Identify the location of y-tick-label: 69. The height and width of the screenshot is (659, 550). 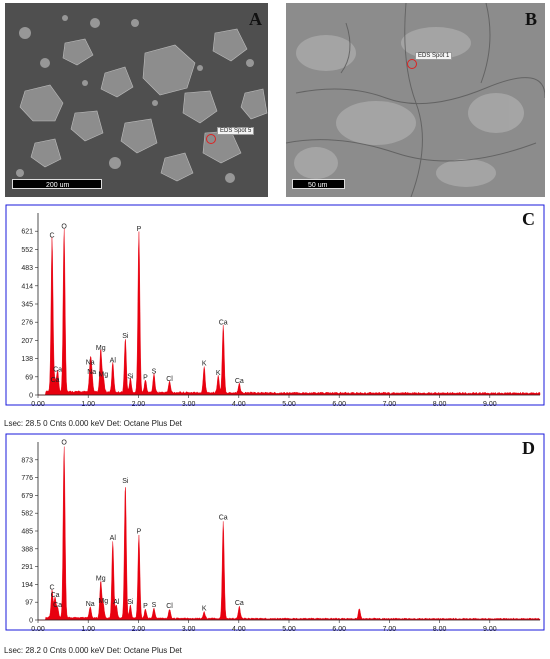
(29, 377).